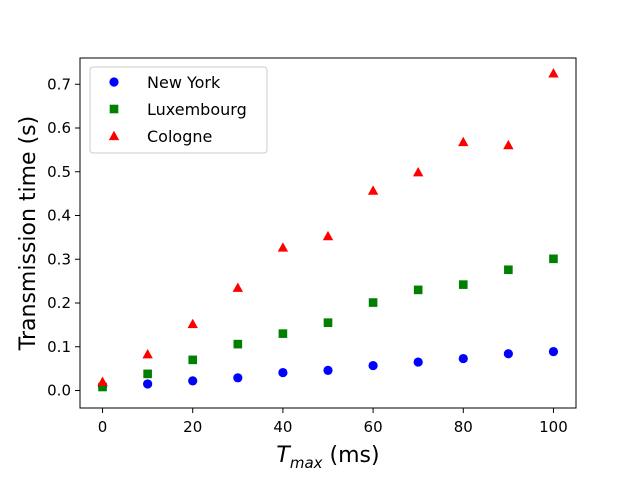  I want to click on legend-box, so click(178, 110).